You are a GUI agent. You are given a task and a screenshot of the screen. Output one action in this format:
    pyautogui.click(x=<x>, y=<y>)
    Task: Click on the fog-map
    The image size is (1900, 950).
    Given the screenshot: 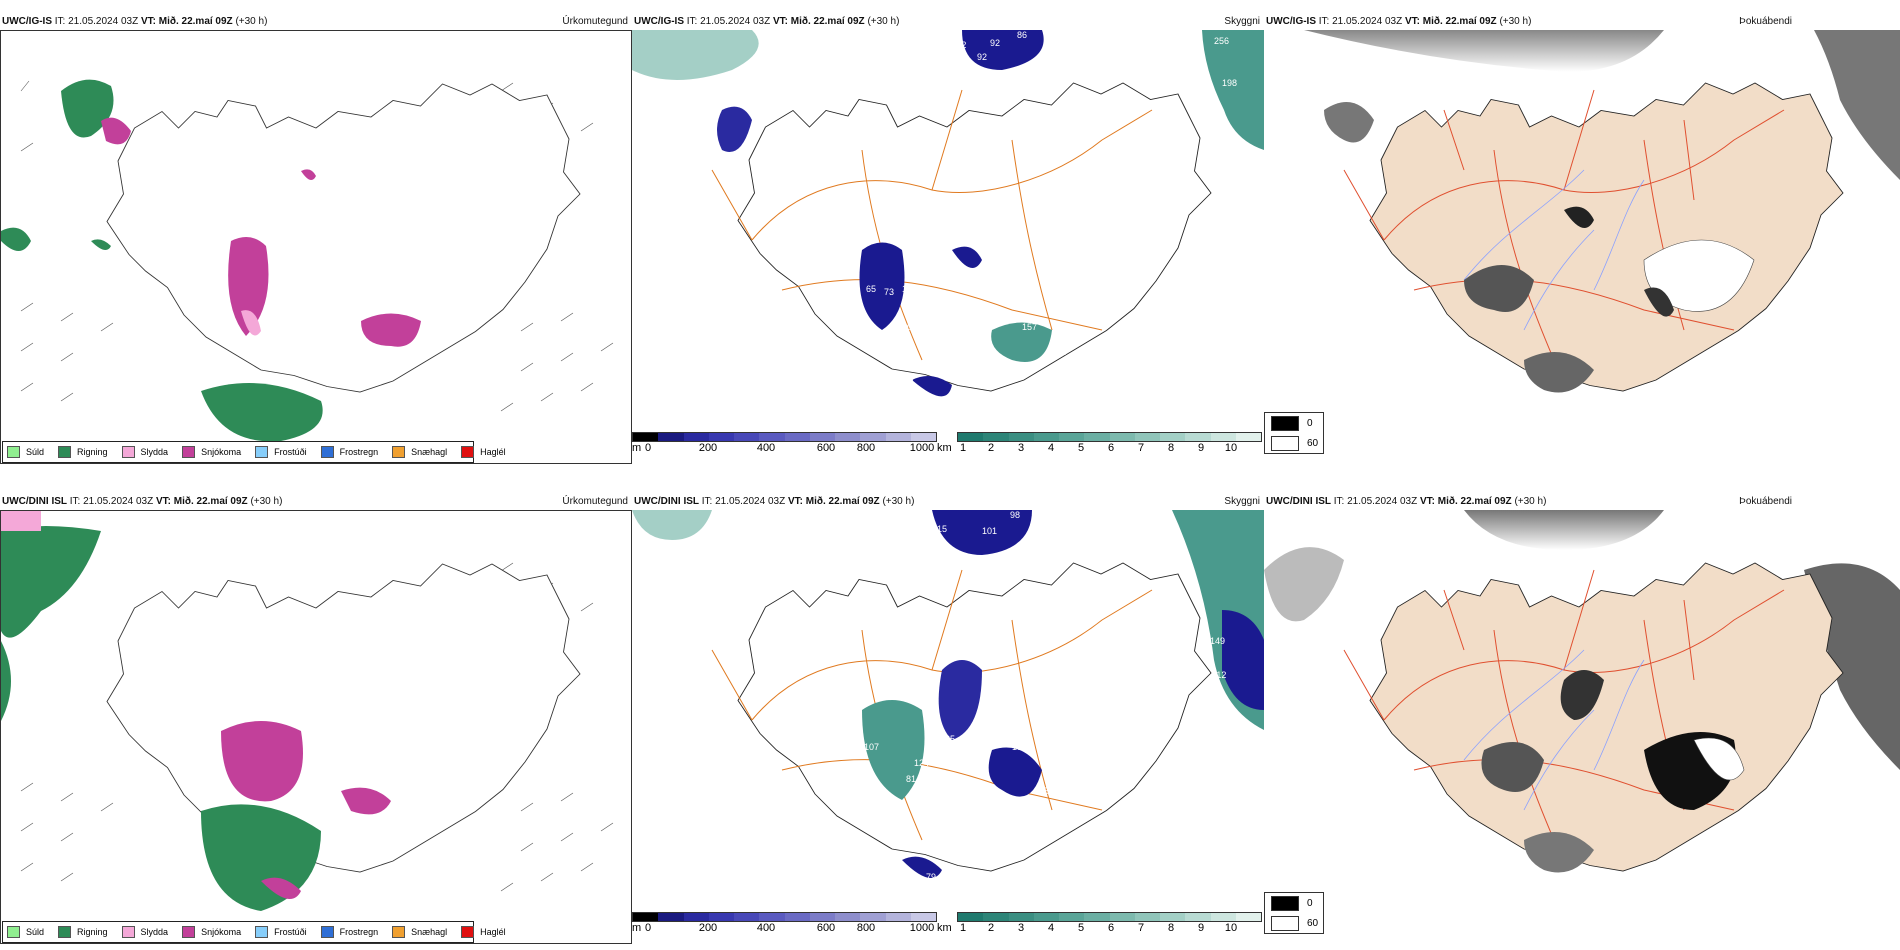 What is the action you would take?
    pyautogui.click(x=1582, y=710)
    